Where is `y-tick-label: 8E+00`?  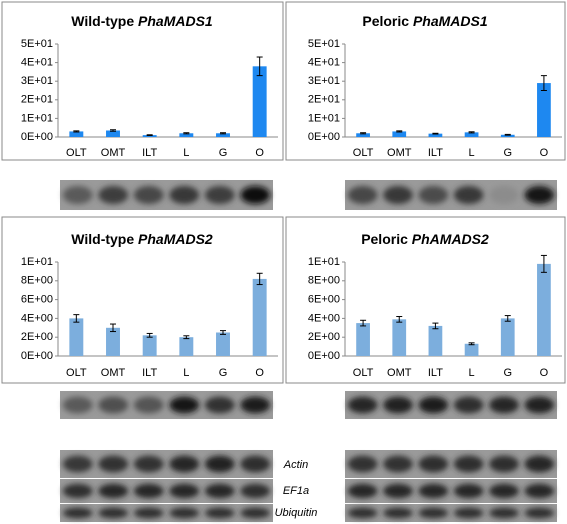
y-tick-label: 8E+00 is located at coordinates (37, 281).